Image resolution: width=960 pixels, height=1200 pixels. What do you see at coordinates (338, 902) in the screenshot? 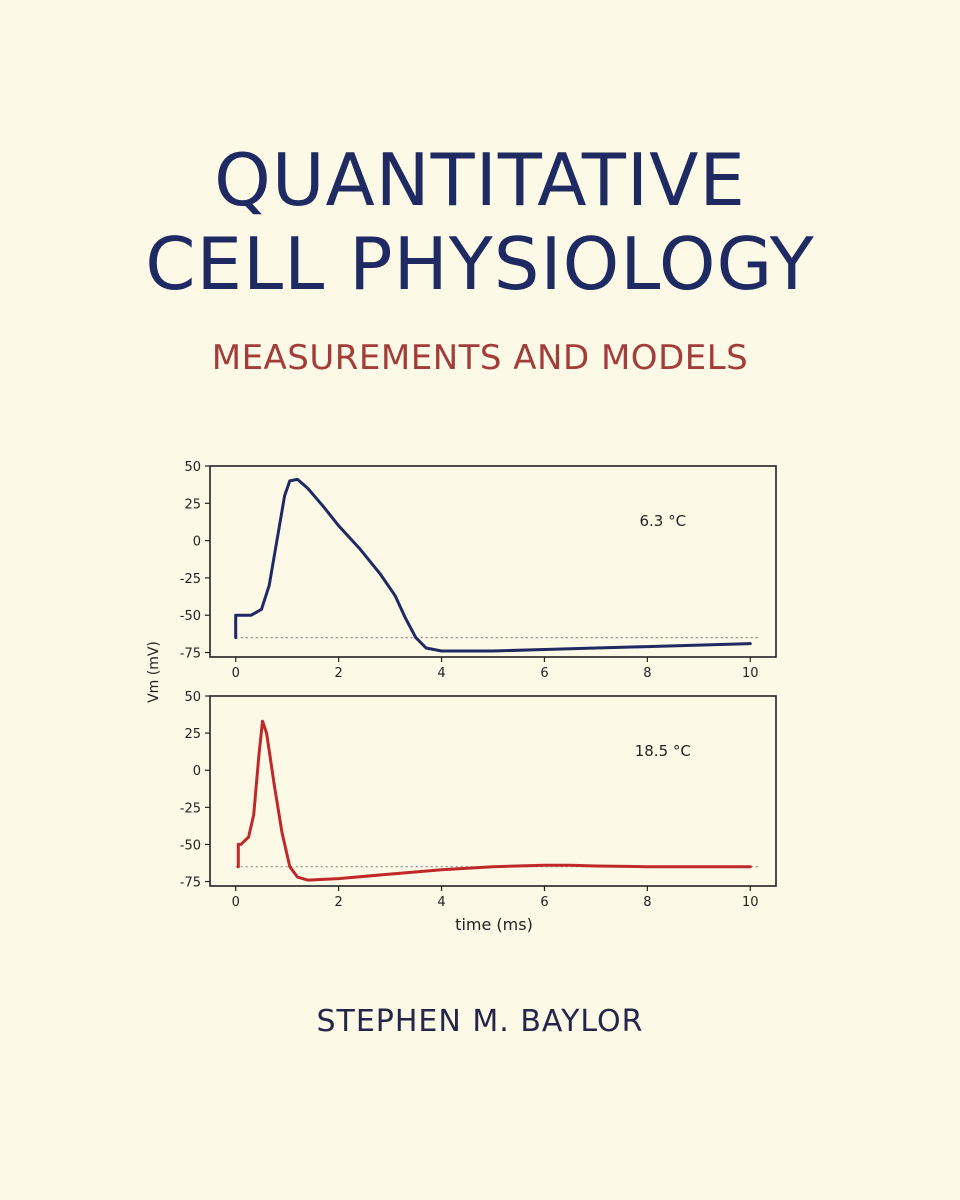
I see `panel-2-x-tick-label-2: 2` at bounding box center [338, 902].